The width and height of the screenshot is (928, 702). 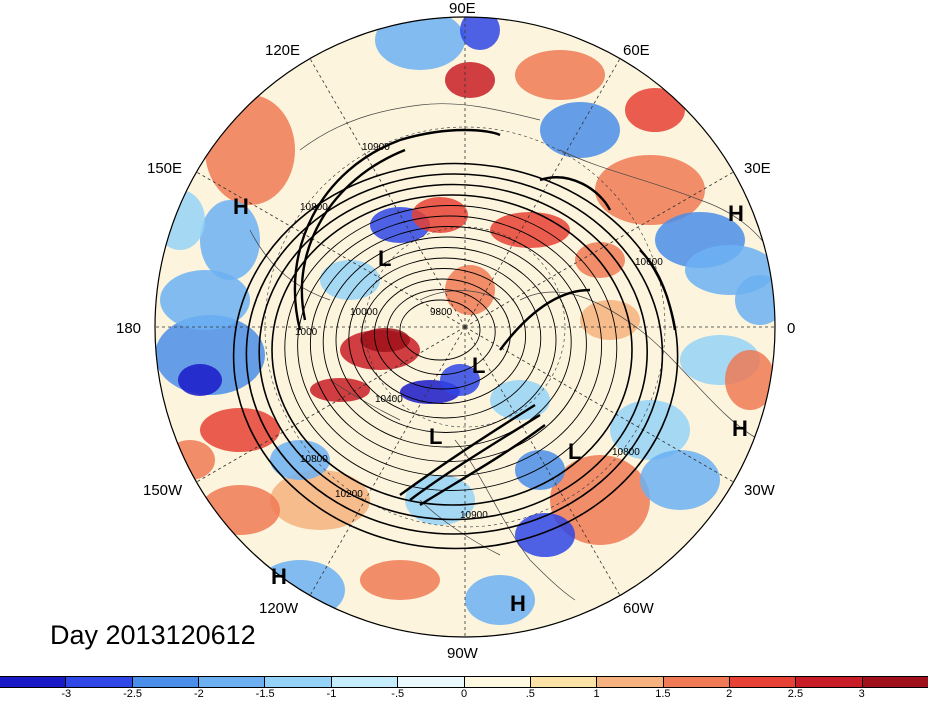 I want to click on colorbar-tick-label: -2.5, so click(x=133, y=694).